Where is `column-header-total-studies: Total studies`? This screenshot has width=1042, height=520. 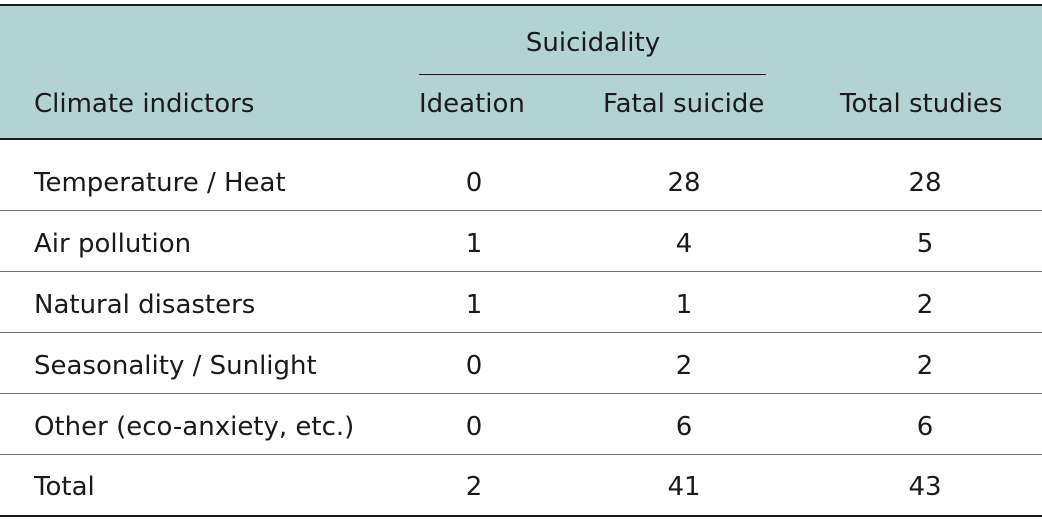 column-header-total-studies: Total studies is located at coordinates (921, 104).